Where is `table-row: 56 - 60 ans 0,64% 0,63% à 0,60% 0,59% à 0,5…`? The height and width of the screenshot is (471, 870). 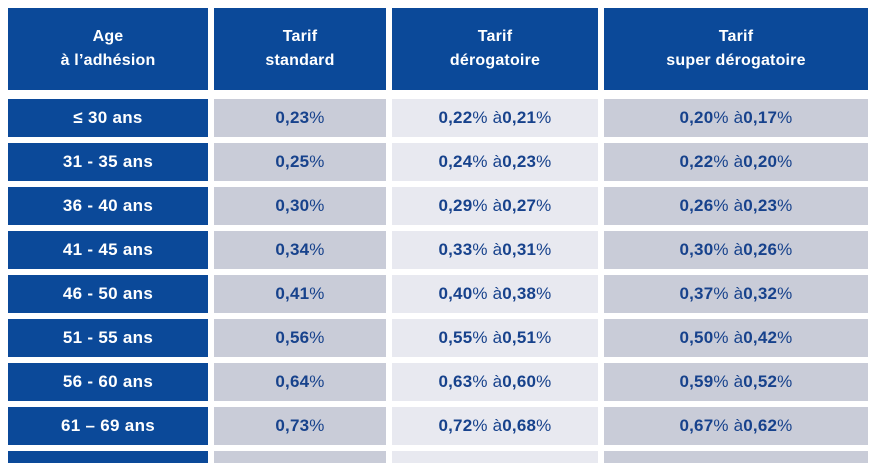
table-row: 56 - 60 ans 0,64% 0,63% à 0,60% 0,59% à 0,5… is located at coordinates (439, 382).